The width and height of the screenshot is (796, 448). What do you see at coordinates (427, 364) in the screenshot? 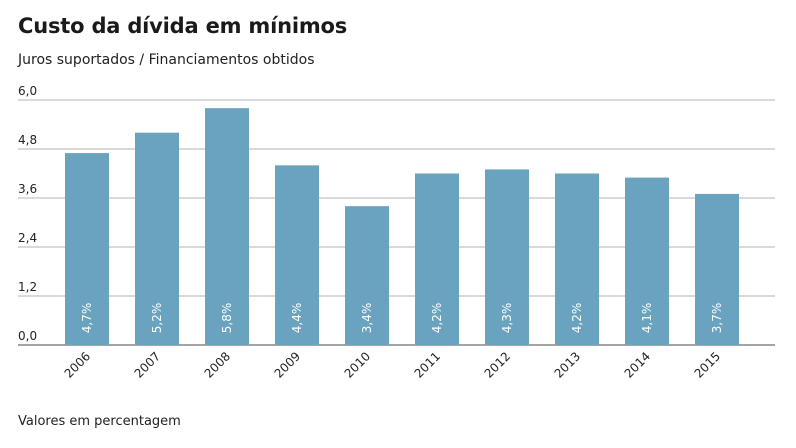
I see `x-tick-label: 2011` at bounding box center [427, 364].